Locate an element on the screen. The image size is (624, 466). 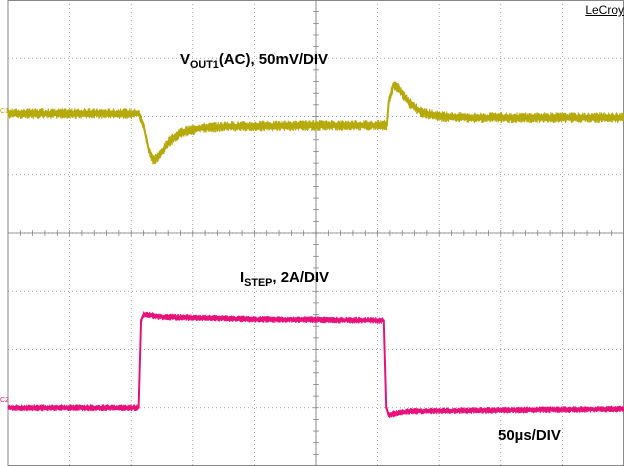
channel-2-marker: C2 is located at coordinates (4, 400).